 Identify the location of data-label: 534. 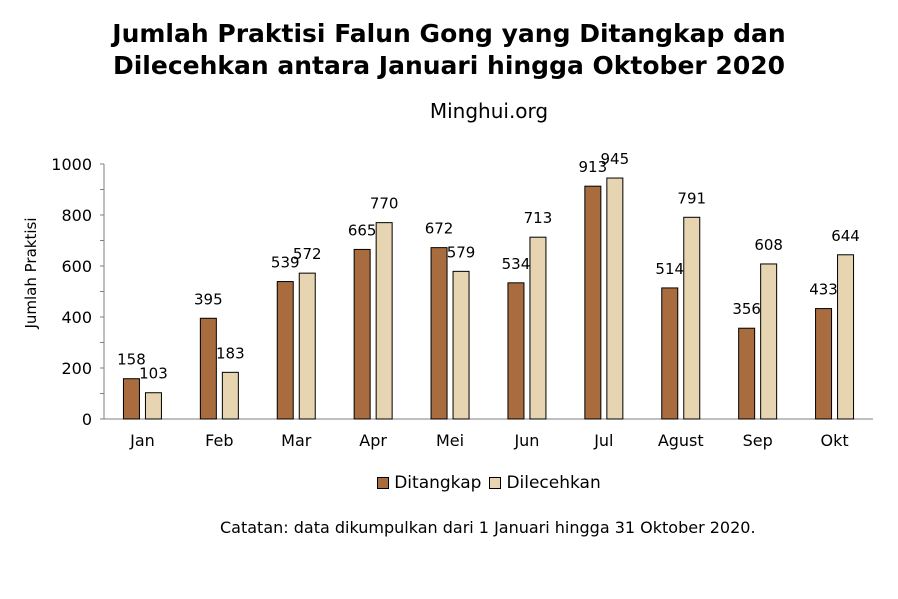
(516, 264).